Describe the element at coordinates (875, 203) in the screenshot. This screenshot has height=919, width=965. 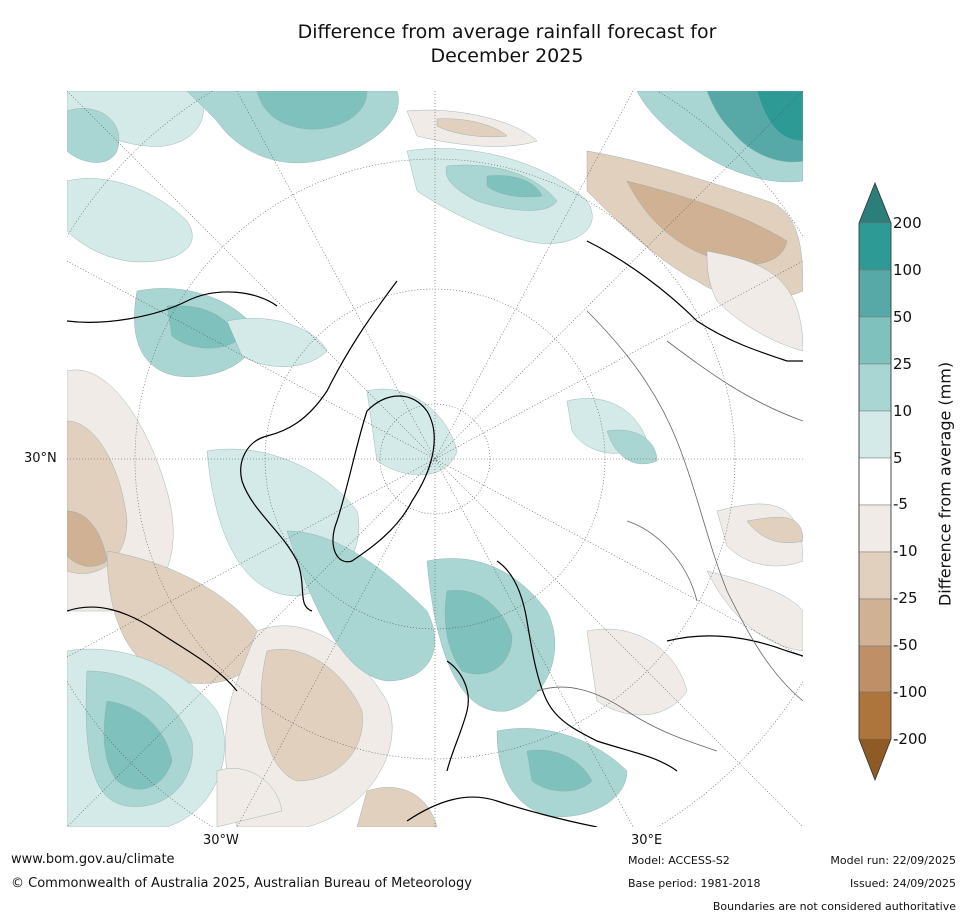
I see `colorbar-arrow-top` at that location.